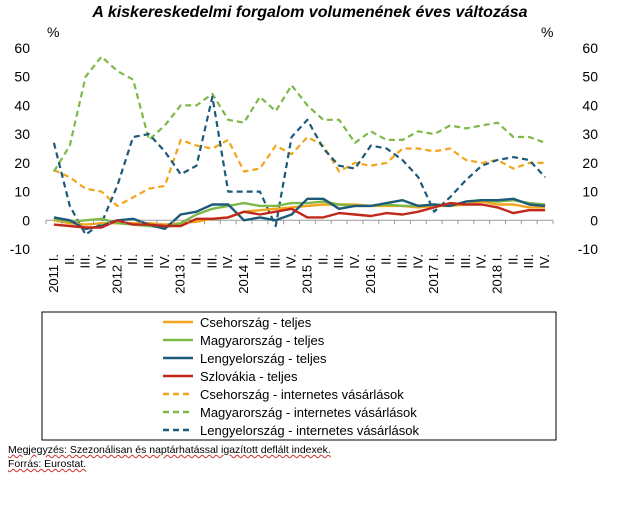 The width and height of the screenshot is (640, 505). What do you see at coordinates (22, 77) in the screenshot?
I see `y-tick-left: 50` at bounding box center [22, 77].